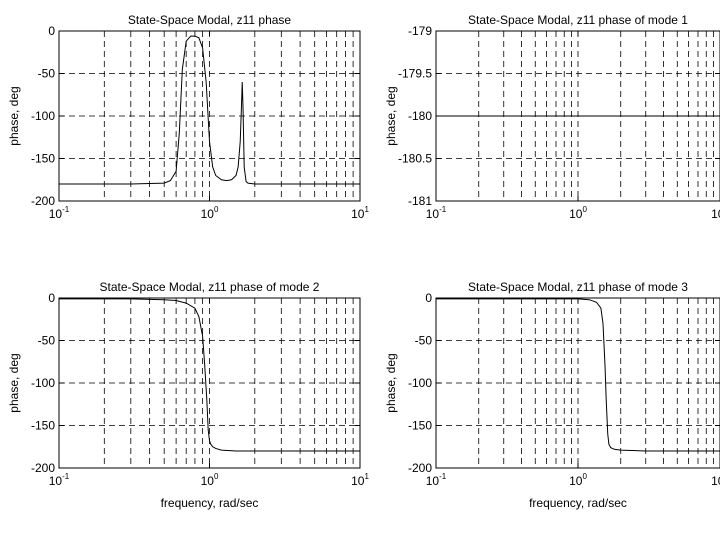  Describe the element at coordinates (415, 74) in the screenshot. I see `y-tick-label: -179.5` at that location.